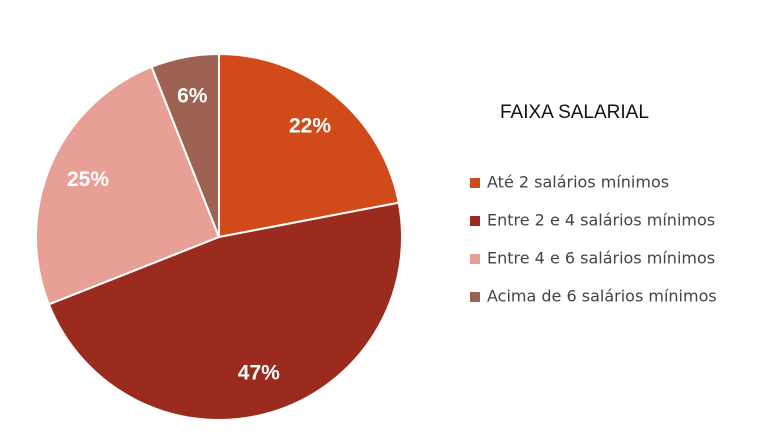 Image resolution: width=759 pixels, height=445 pixels. Describe the element at coordinates (601, 258) in the screenshot. I see `legend-label: Entre 4 e 6 salários mínimos` at that location.